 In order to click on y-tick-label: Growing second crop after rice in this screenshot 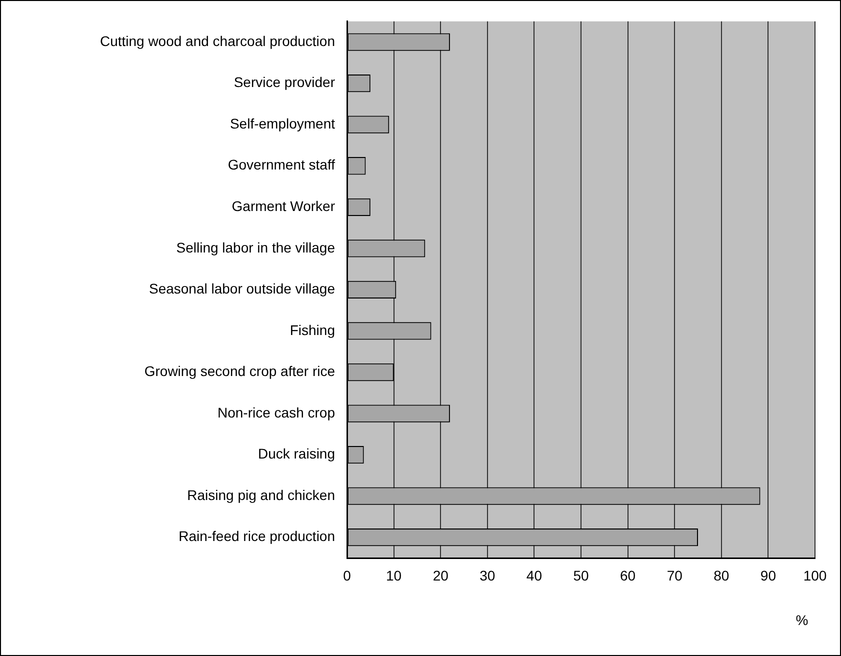, I will do `click(240, 371)`.